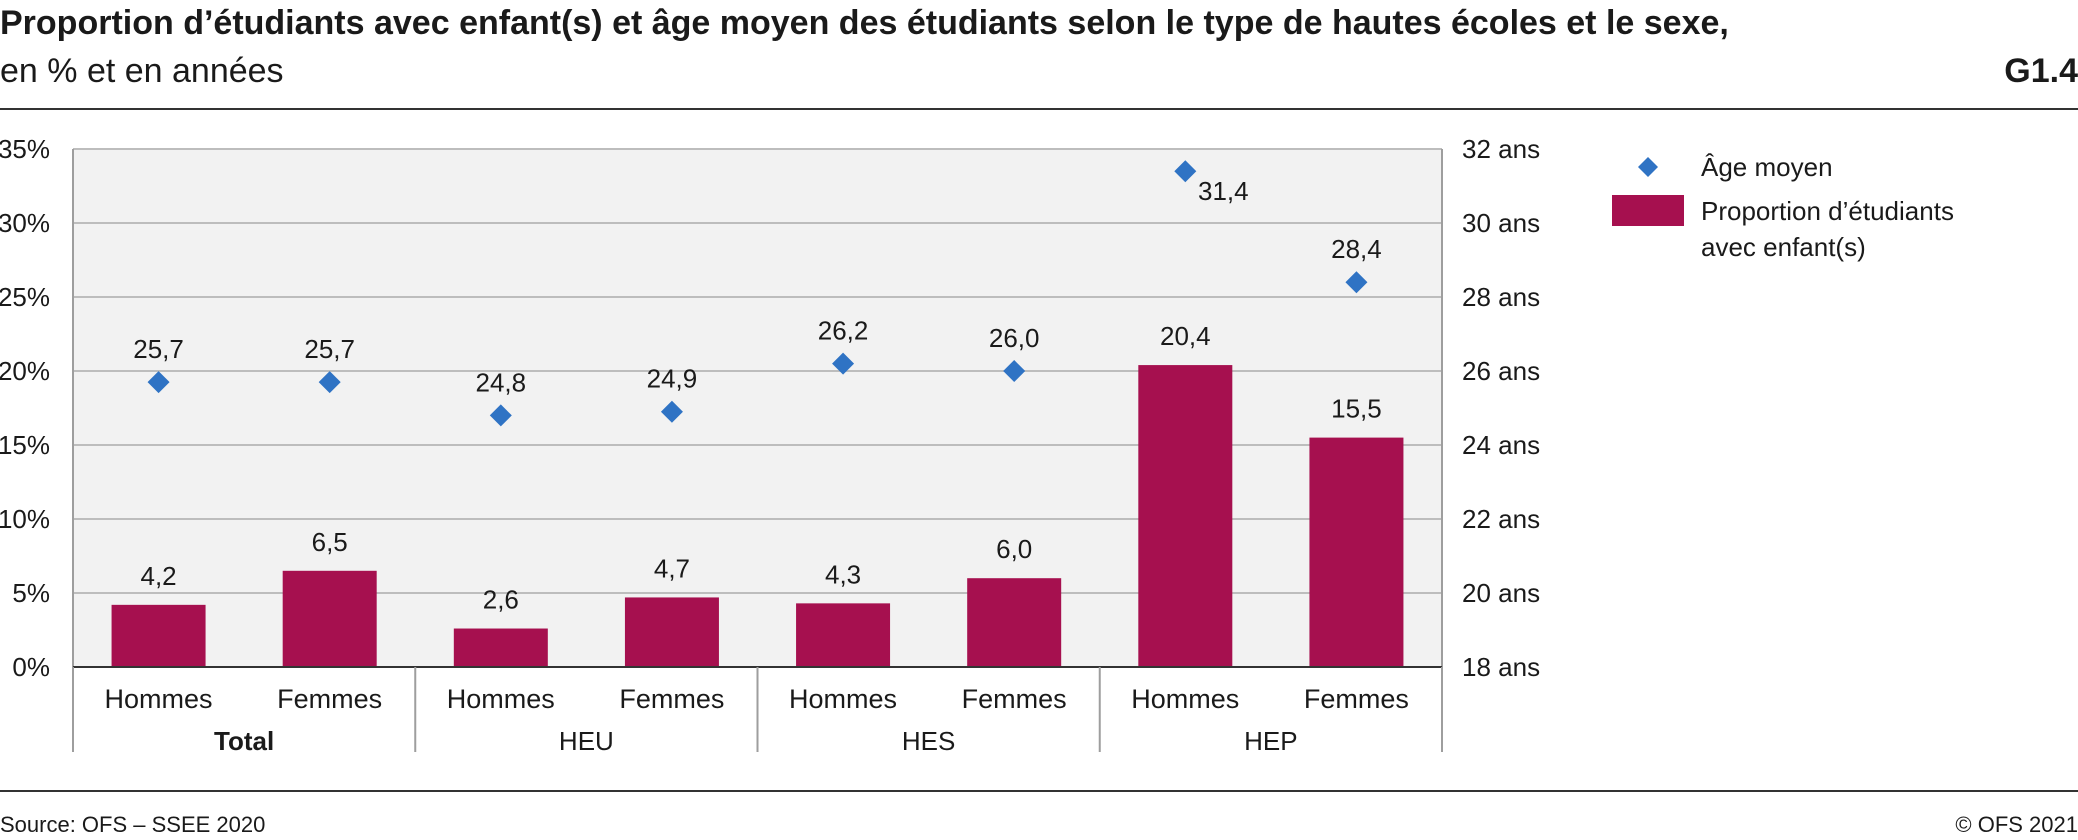  I want to click on copyright-note: © OFS 2021, so click(2016, 824).